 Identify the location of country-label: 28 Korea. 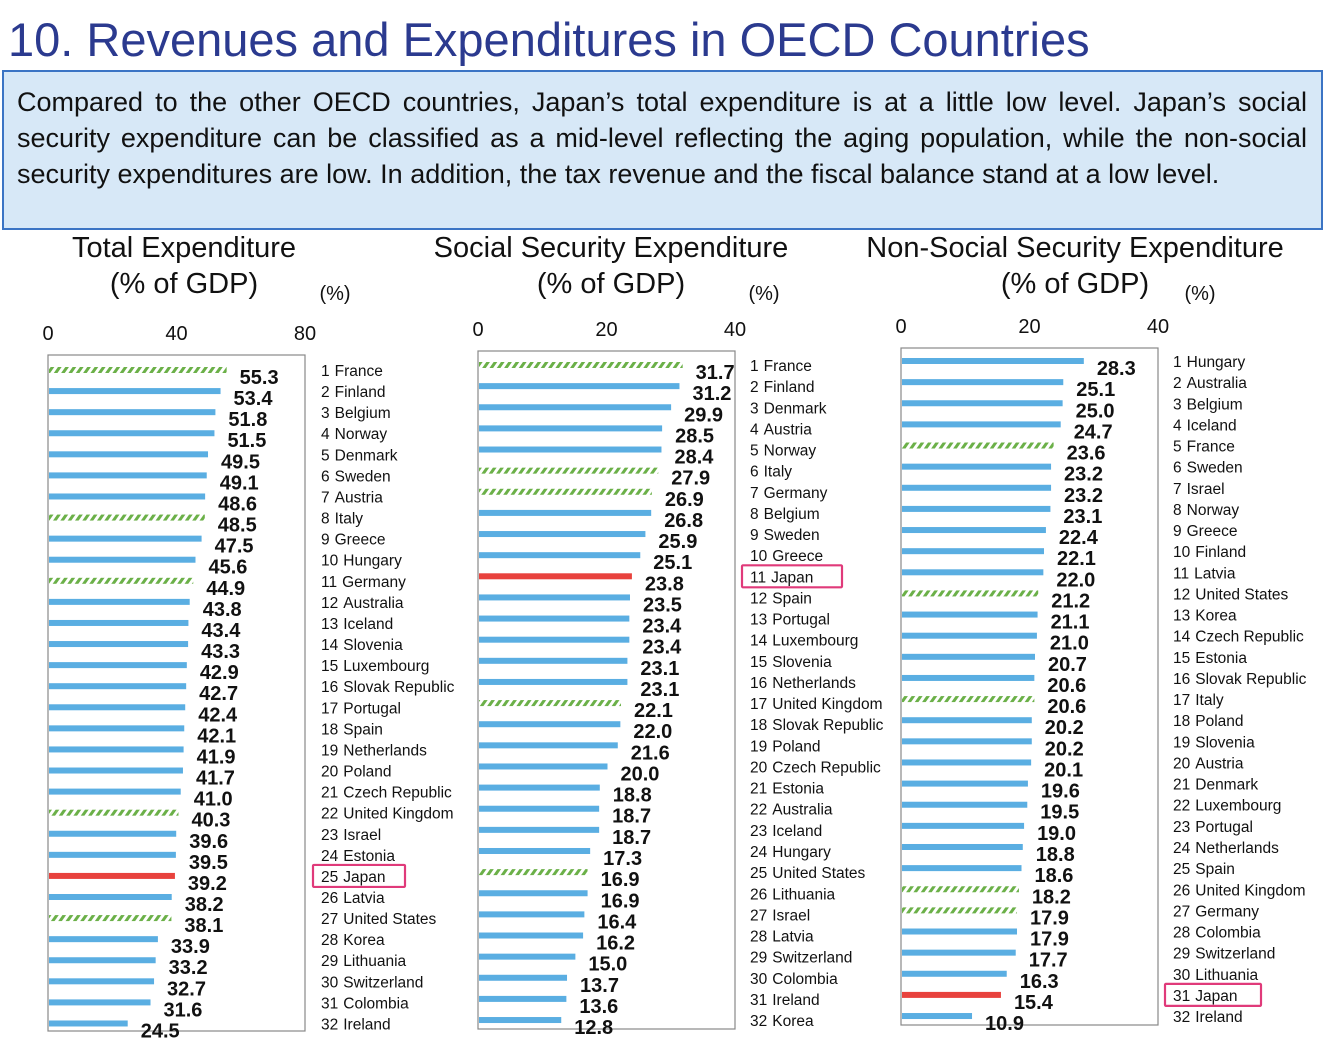
(353, 940).